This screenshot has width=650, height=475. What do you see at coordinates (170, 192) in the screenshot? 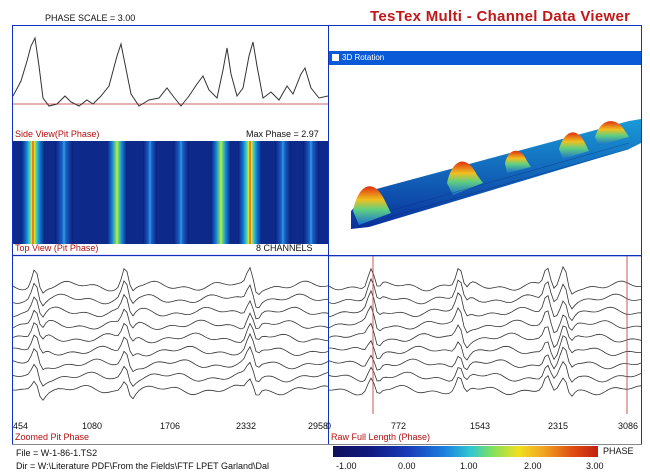
I see `top-view-heatmap` at bounding box center [170, 192].